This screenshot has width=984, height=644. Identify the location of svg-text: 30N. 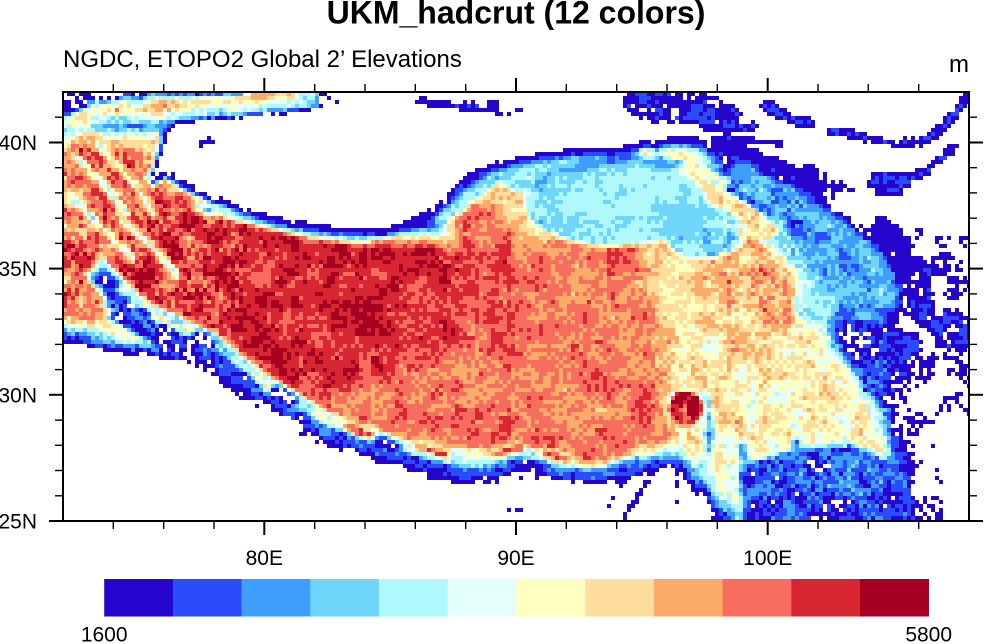
(18, 395).